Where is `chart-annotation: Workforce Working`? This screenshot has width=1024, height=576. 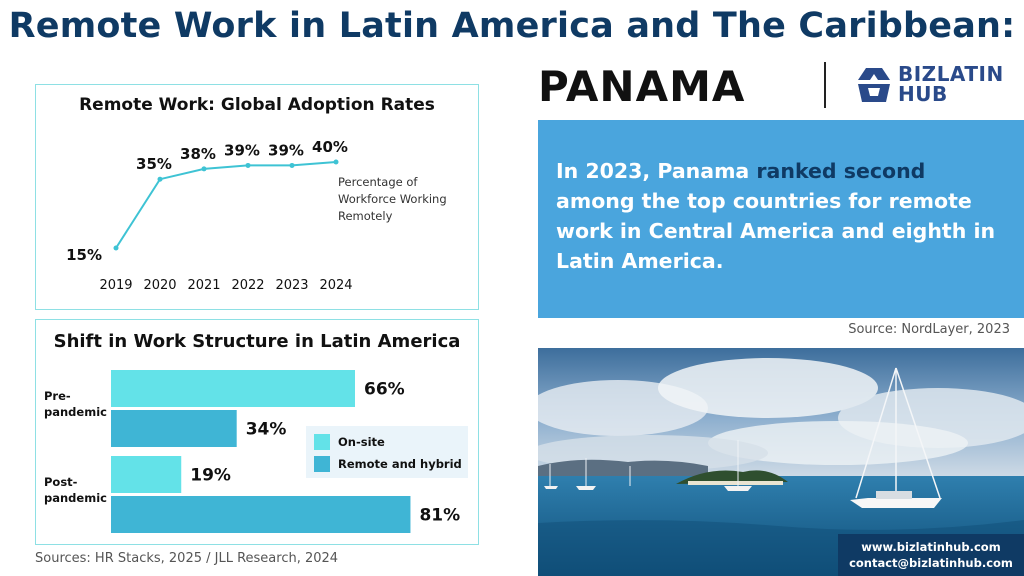
chart-annotation: Workforce Working is located at coordinates (392, 199).